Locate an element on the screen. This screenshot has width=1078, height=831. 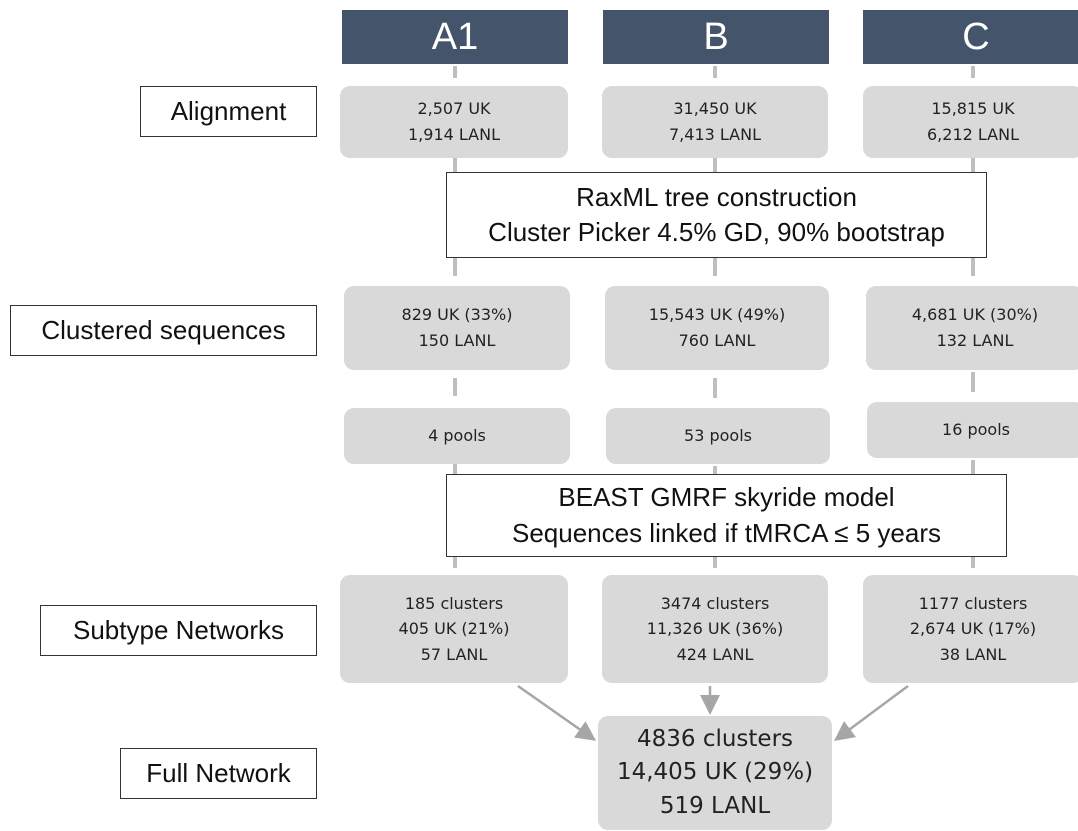
box-line: 4836 clusters is located at coordinates (715, 738).